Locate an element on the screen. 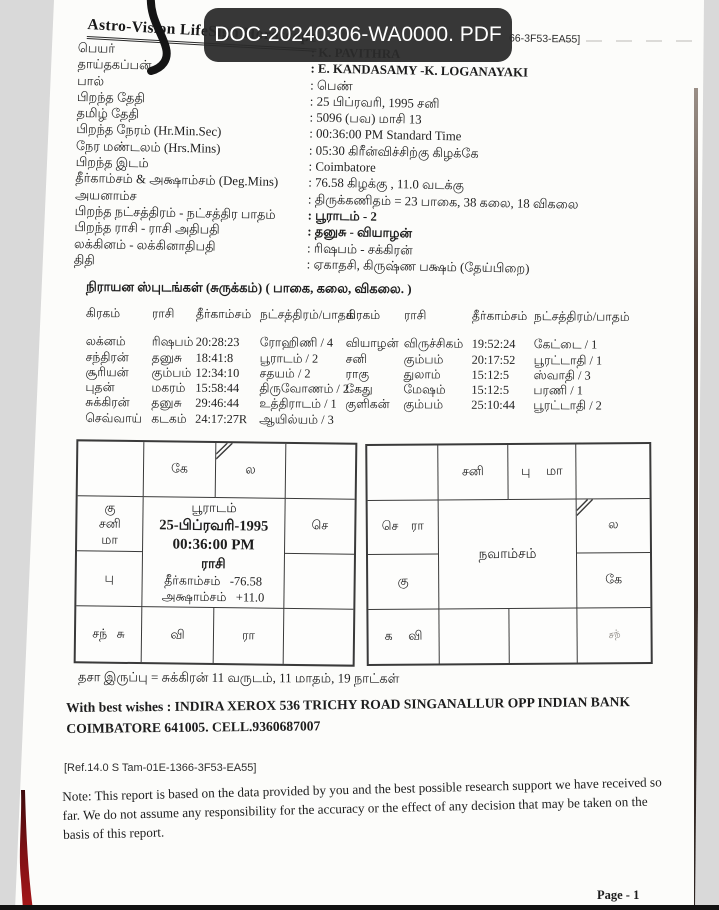 The height and width of the screenshot is (910, 719). rasi-cell: செ is located at coordinates (319, 526).